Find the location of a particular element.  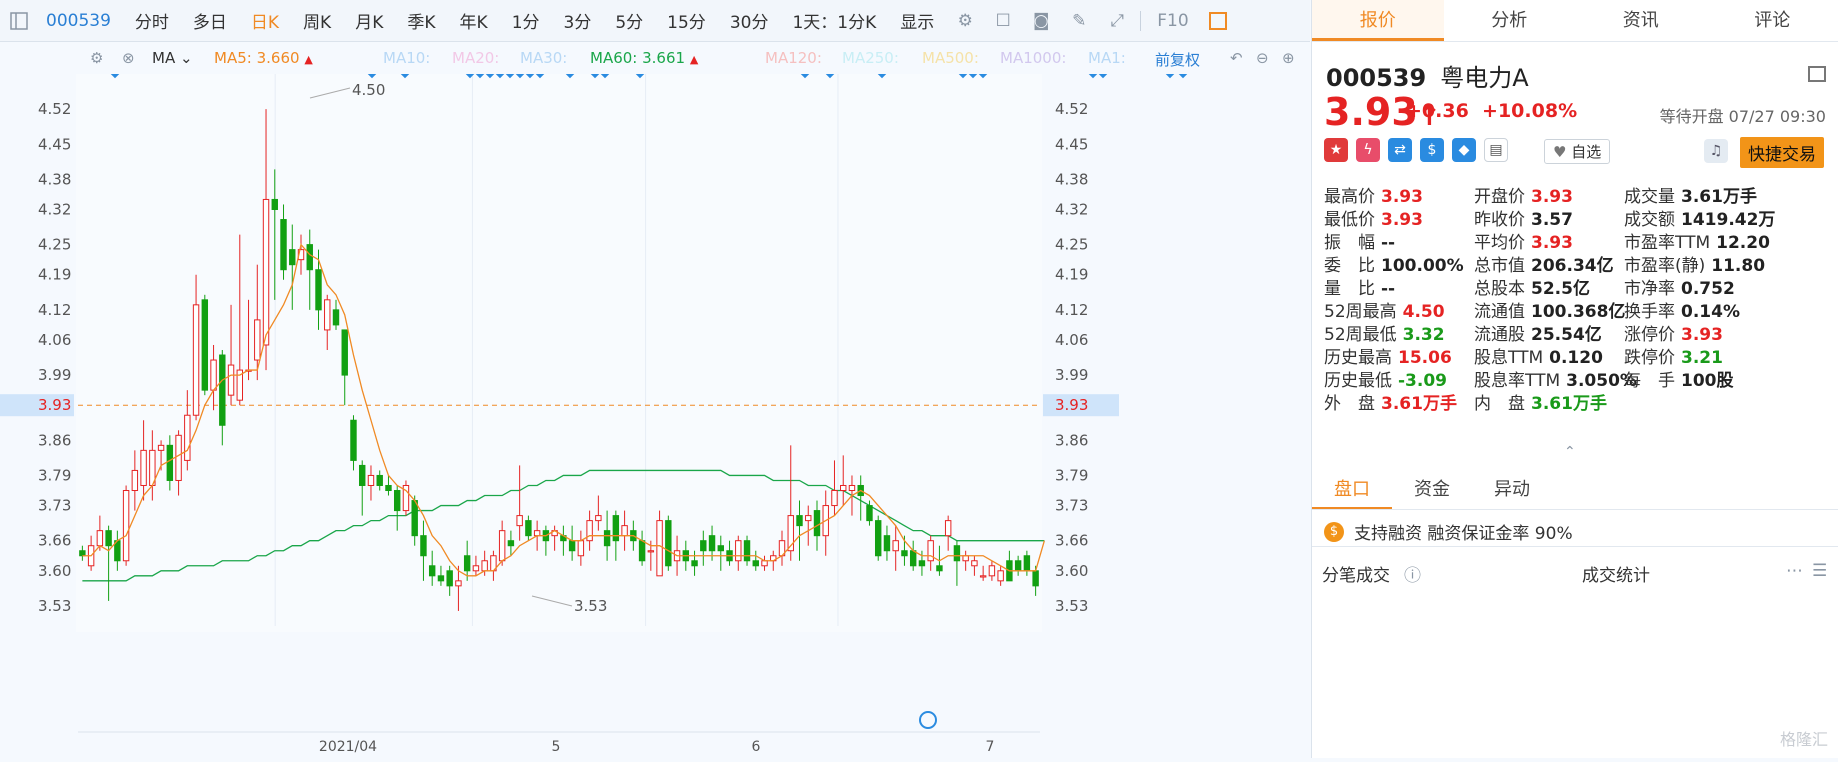

y-tick-label-left: 4.52 is located at coordinates (54, 109).